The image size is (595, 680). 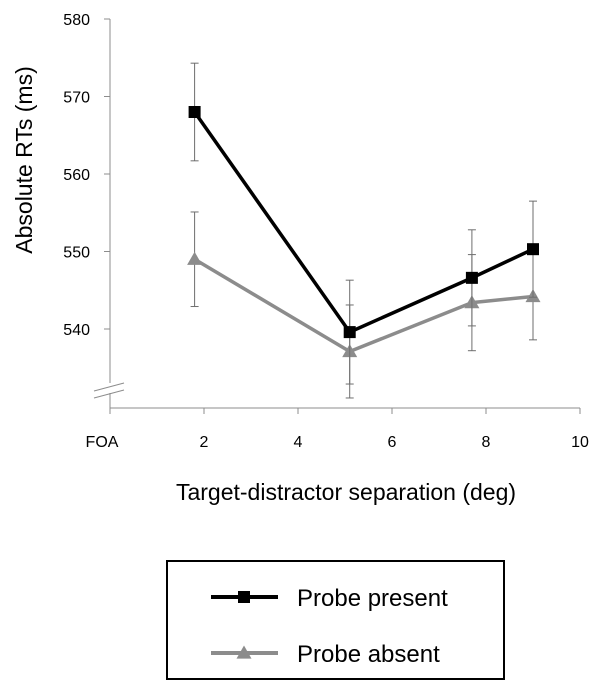 I want to click on y-tick-label: 570, so click(x=76, y=98).